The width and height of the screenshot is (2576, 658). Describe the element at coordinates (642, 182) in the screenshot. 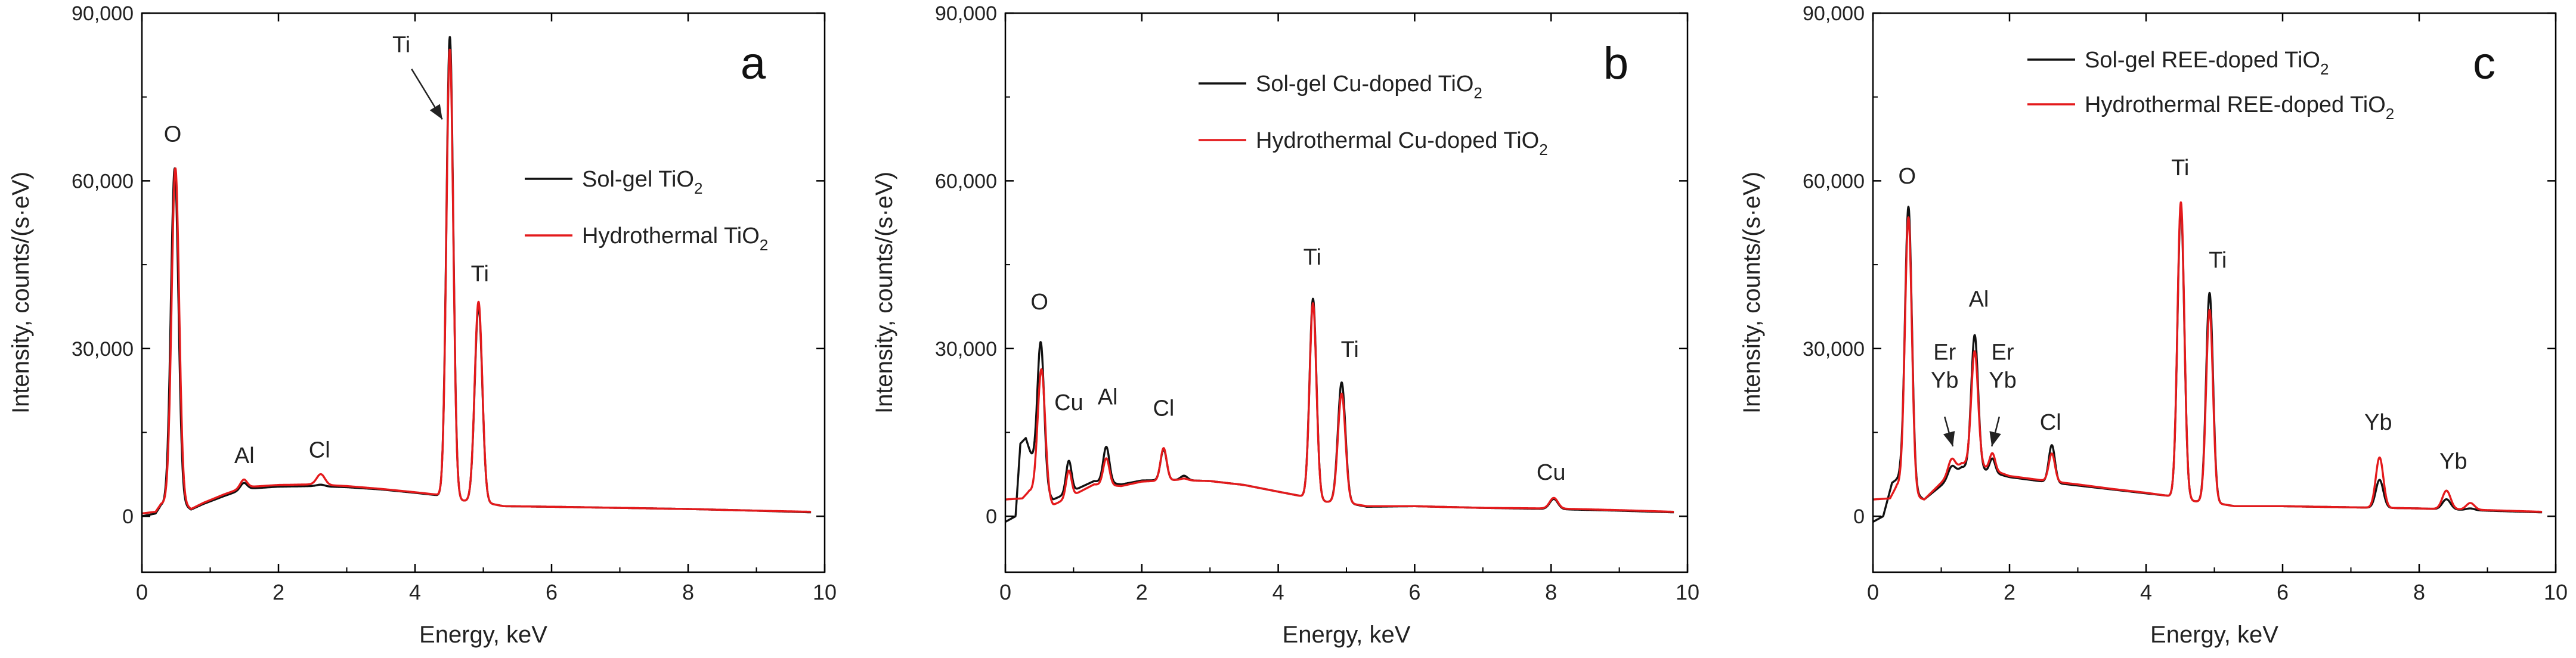

I see `legend-entry: Sol-gel TiO2` at that location.